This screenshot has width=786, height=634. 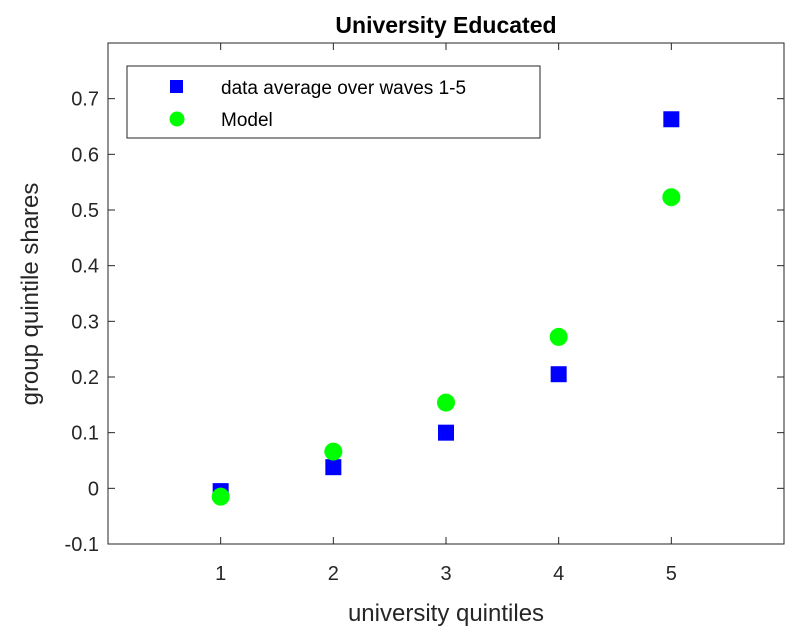 I want to click on x-tick-label: 2, so click(x=333, y=574).